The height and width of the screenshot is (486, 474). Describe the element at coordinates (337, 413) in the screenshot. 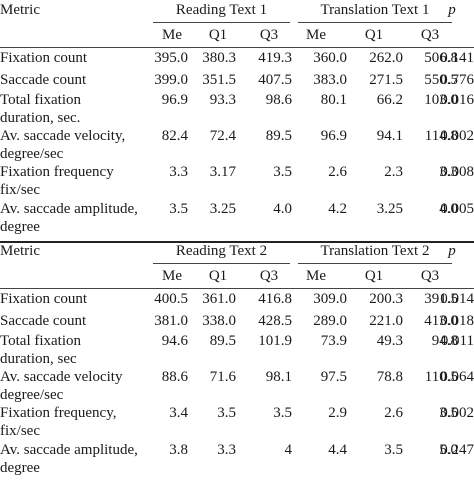

I see `row-value: 2.9` at that location.